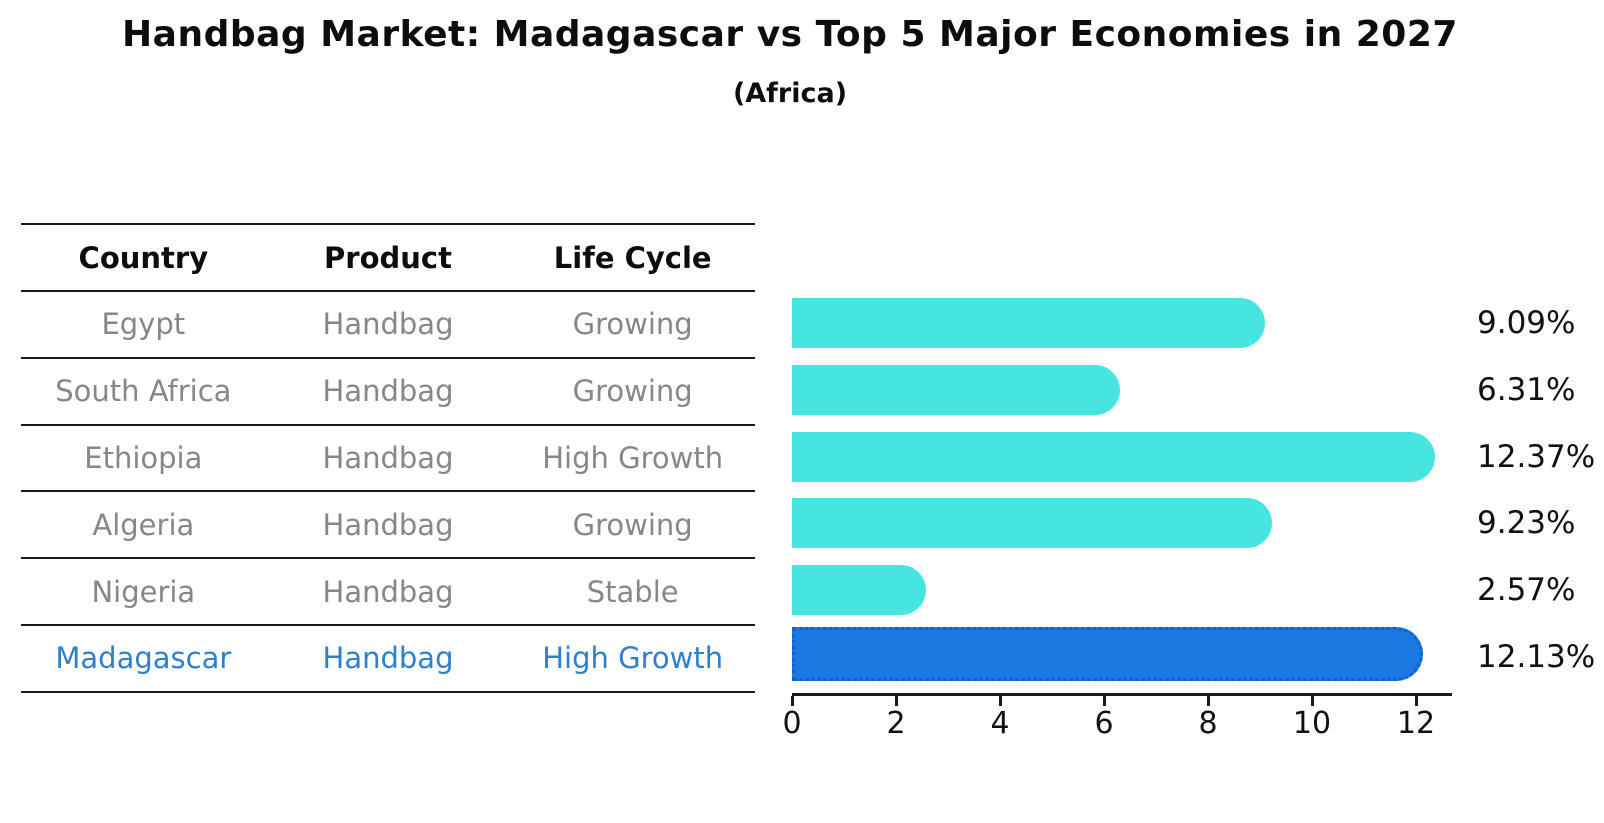 The width and height of the screenshot is (1604, 823). Describe the element at coordinates (632, 591) in the screenshot. I see `cell-lifecycle: Stable` at that location.